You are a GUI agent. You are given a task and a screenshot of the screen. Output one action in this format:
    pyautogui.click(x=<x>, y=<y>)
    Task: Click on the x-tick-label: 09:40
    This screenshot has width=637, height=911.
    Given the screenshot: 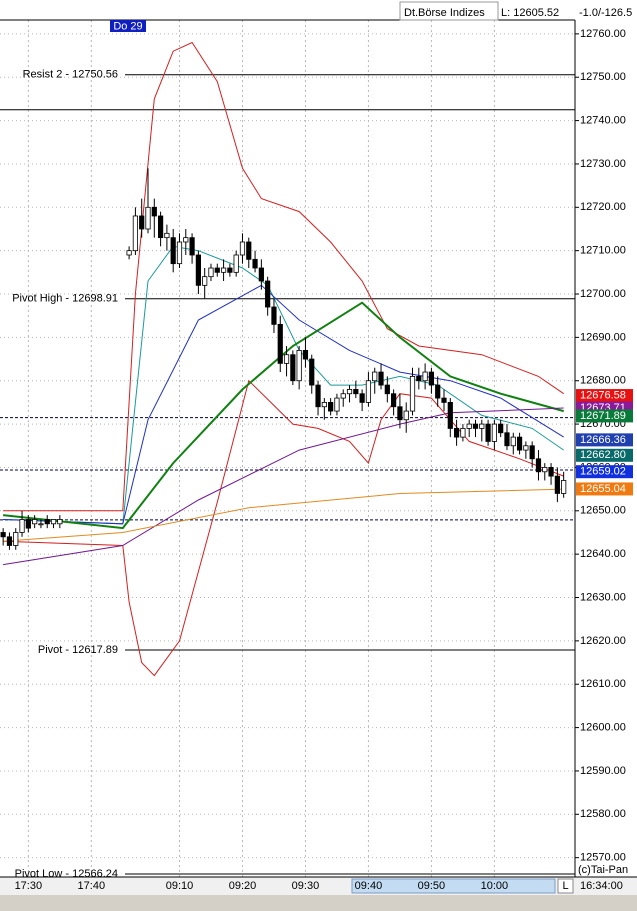 What is the action you would take?
    pyautogui.click(x=369, y=886)
    